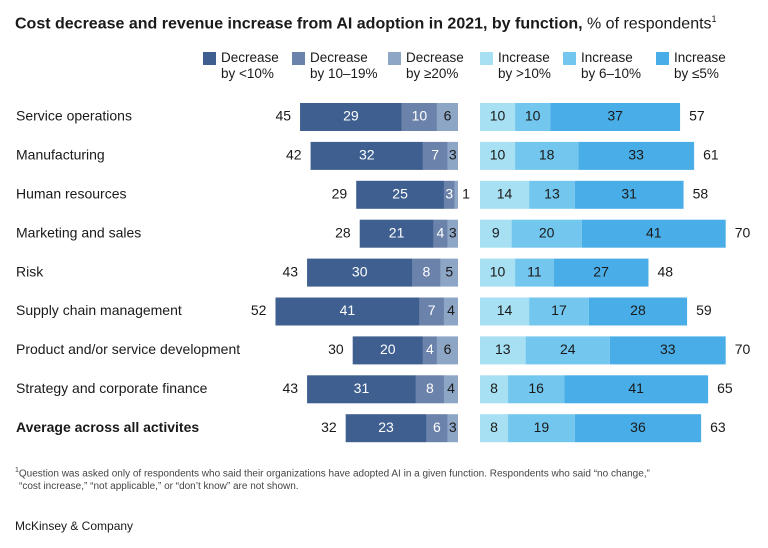 The height and width of the screenshot is (548, 768). What do you see at coordinates (696, 73) in the screenshot?
I see `legend-label-line2: by ≤5%` at bounding box center [696, 73].